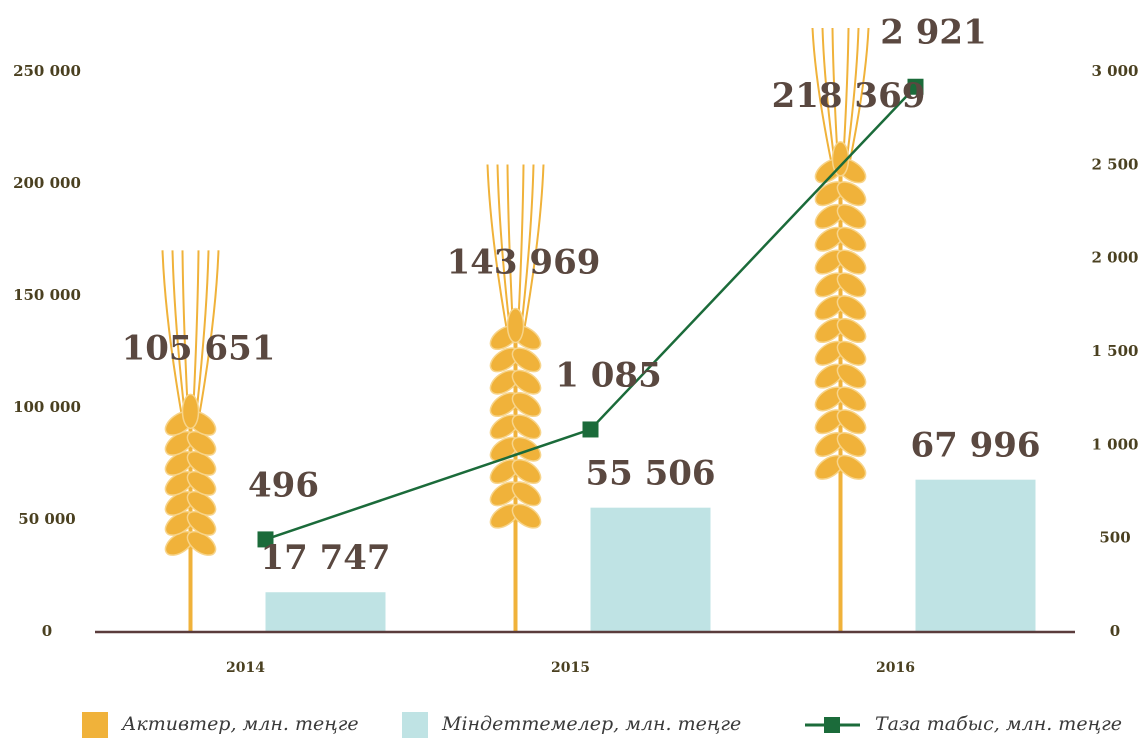 This screenshot has height=742, width=1147. I want to click on y-tick-label: 250 000, so click(47, 71).